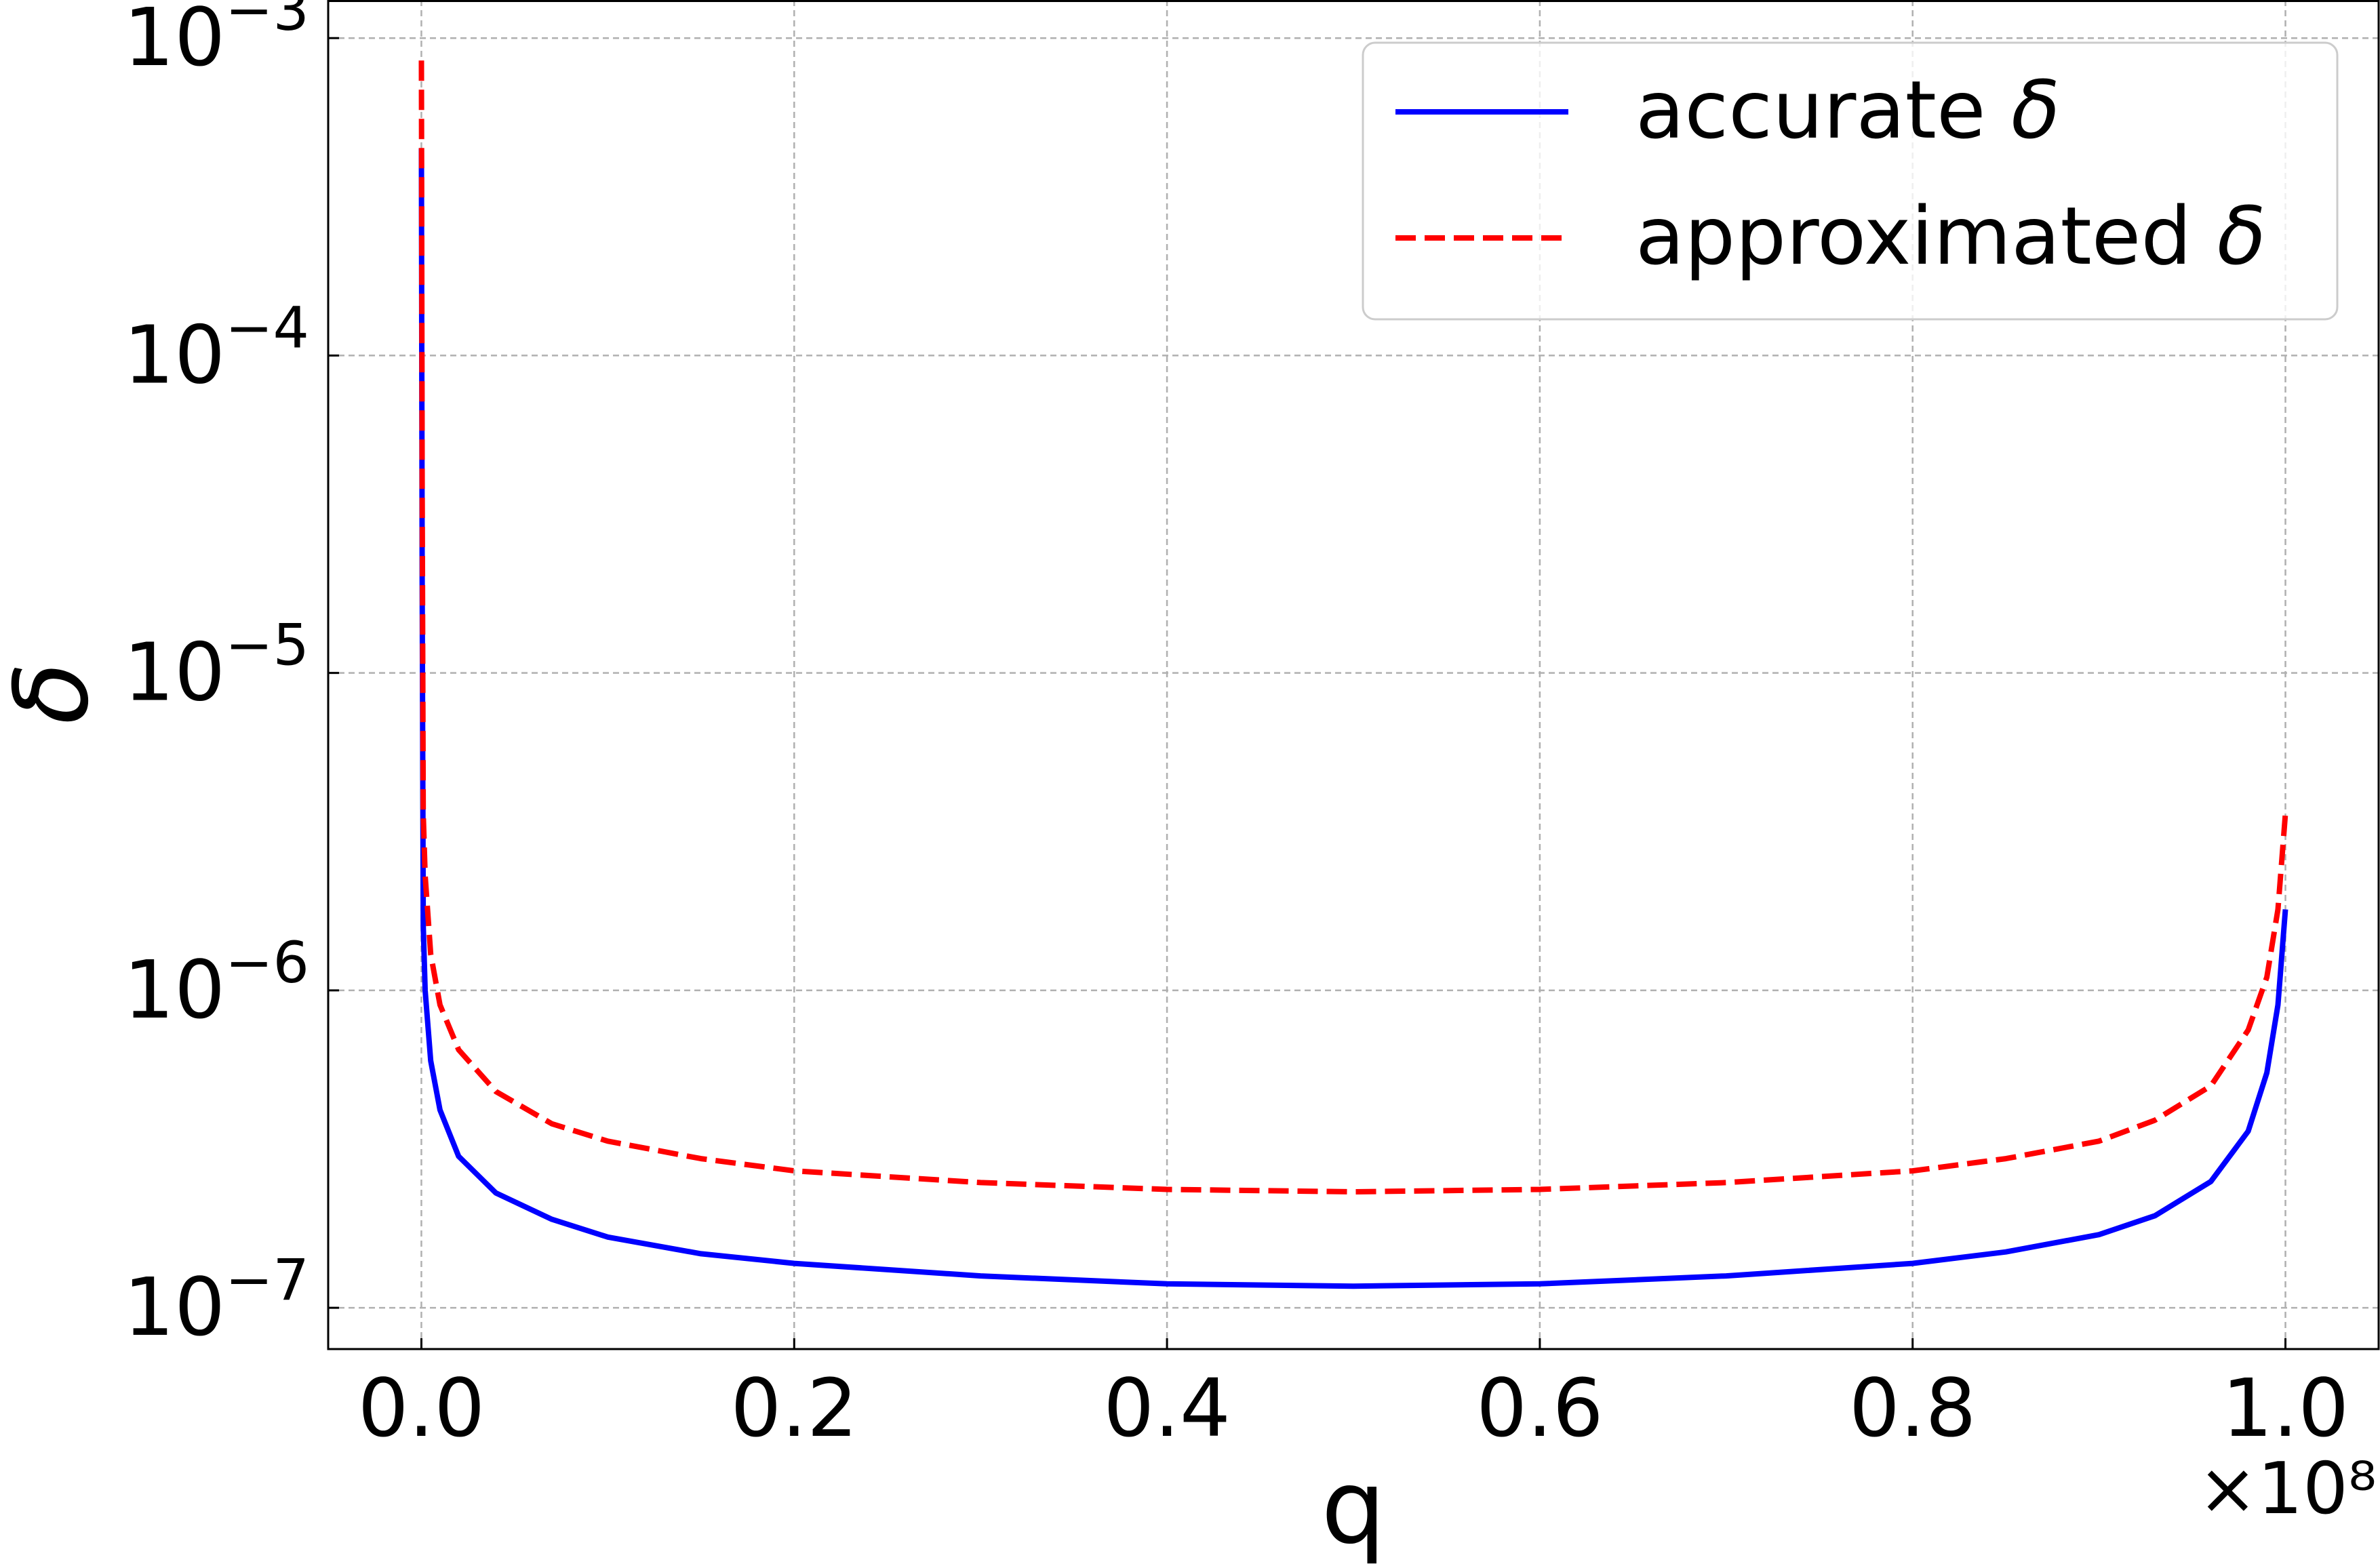  I want to click on y-tick-label: 10⁻⁴, so click(216, 347).